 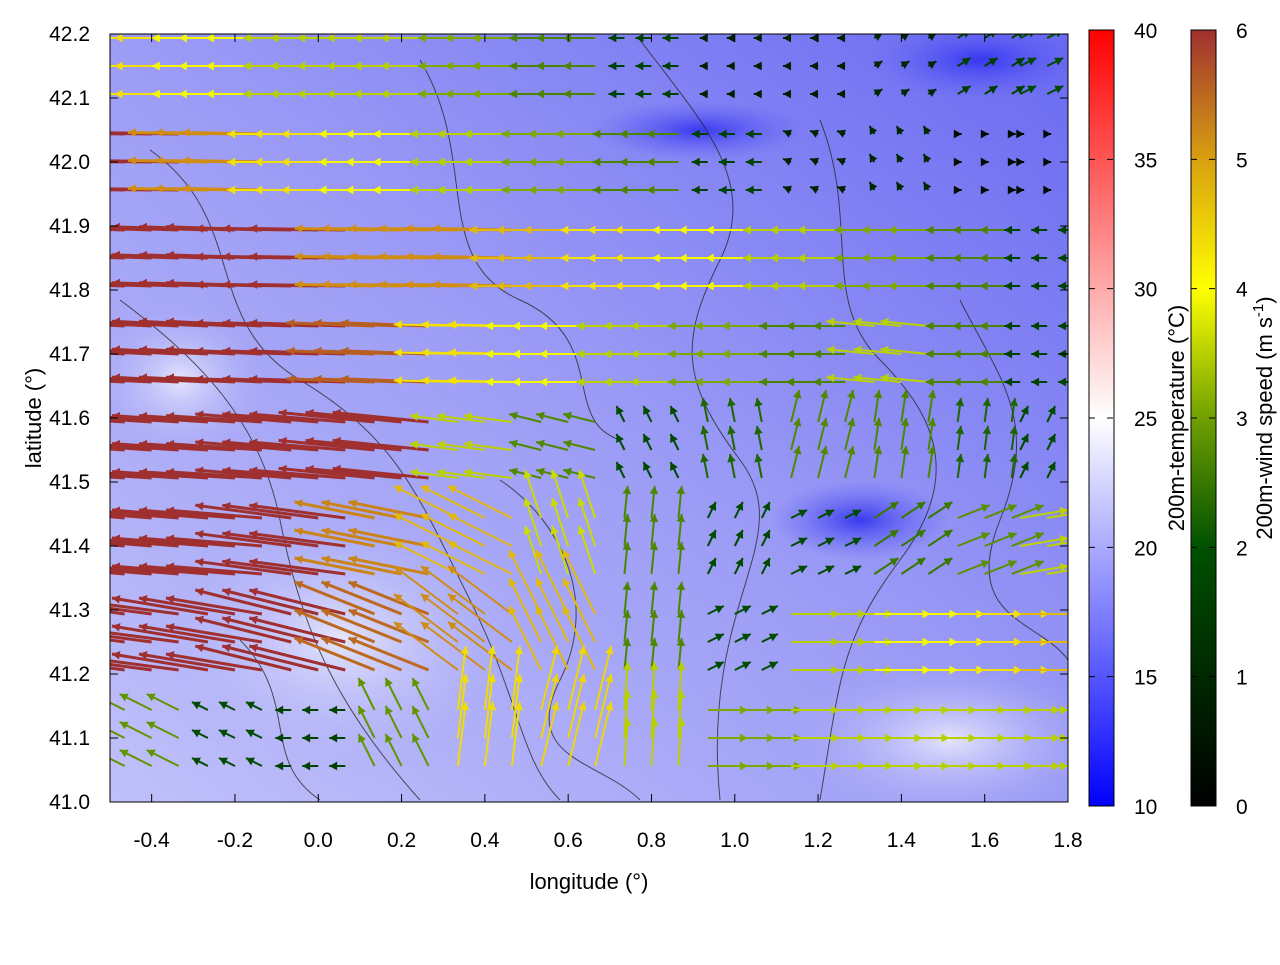 What do you see at coordinates (152, 840) in the screenshot?
I see `x-tick-label: -0.4` at bounding box center [152, 840].